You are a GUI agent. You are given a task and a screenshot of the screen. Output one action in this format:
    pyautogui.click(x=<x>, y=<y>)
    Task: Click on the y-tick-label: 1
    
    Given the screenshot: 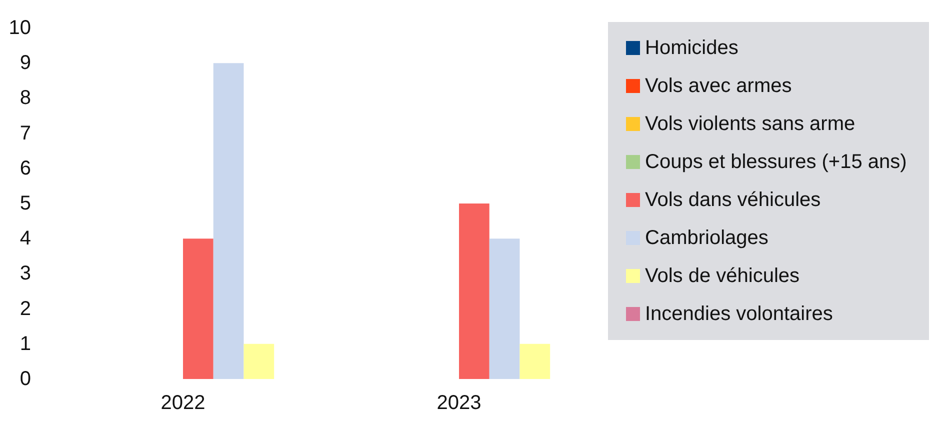 What is the action you would take?
    pyautogui.click(x=25, y=343)
    